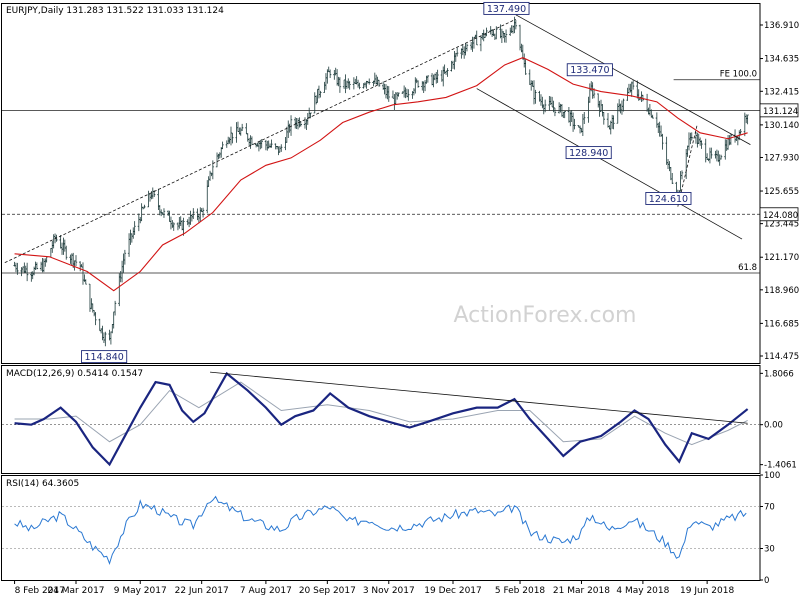 This screenshot has width=800, height=600. I want to click on macd-signal-line, so click(381, 413).